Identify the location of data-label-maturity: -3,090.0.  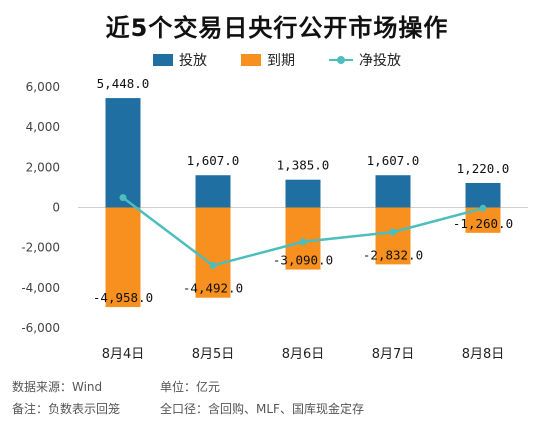
(303, 260).